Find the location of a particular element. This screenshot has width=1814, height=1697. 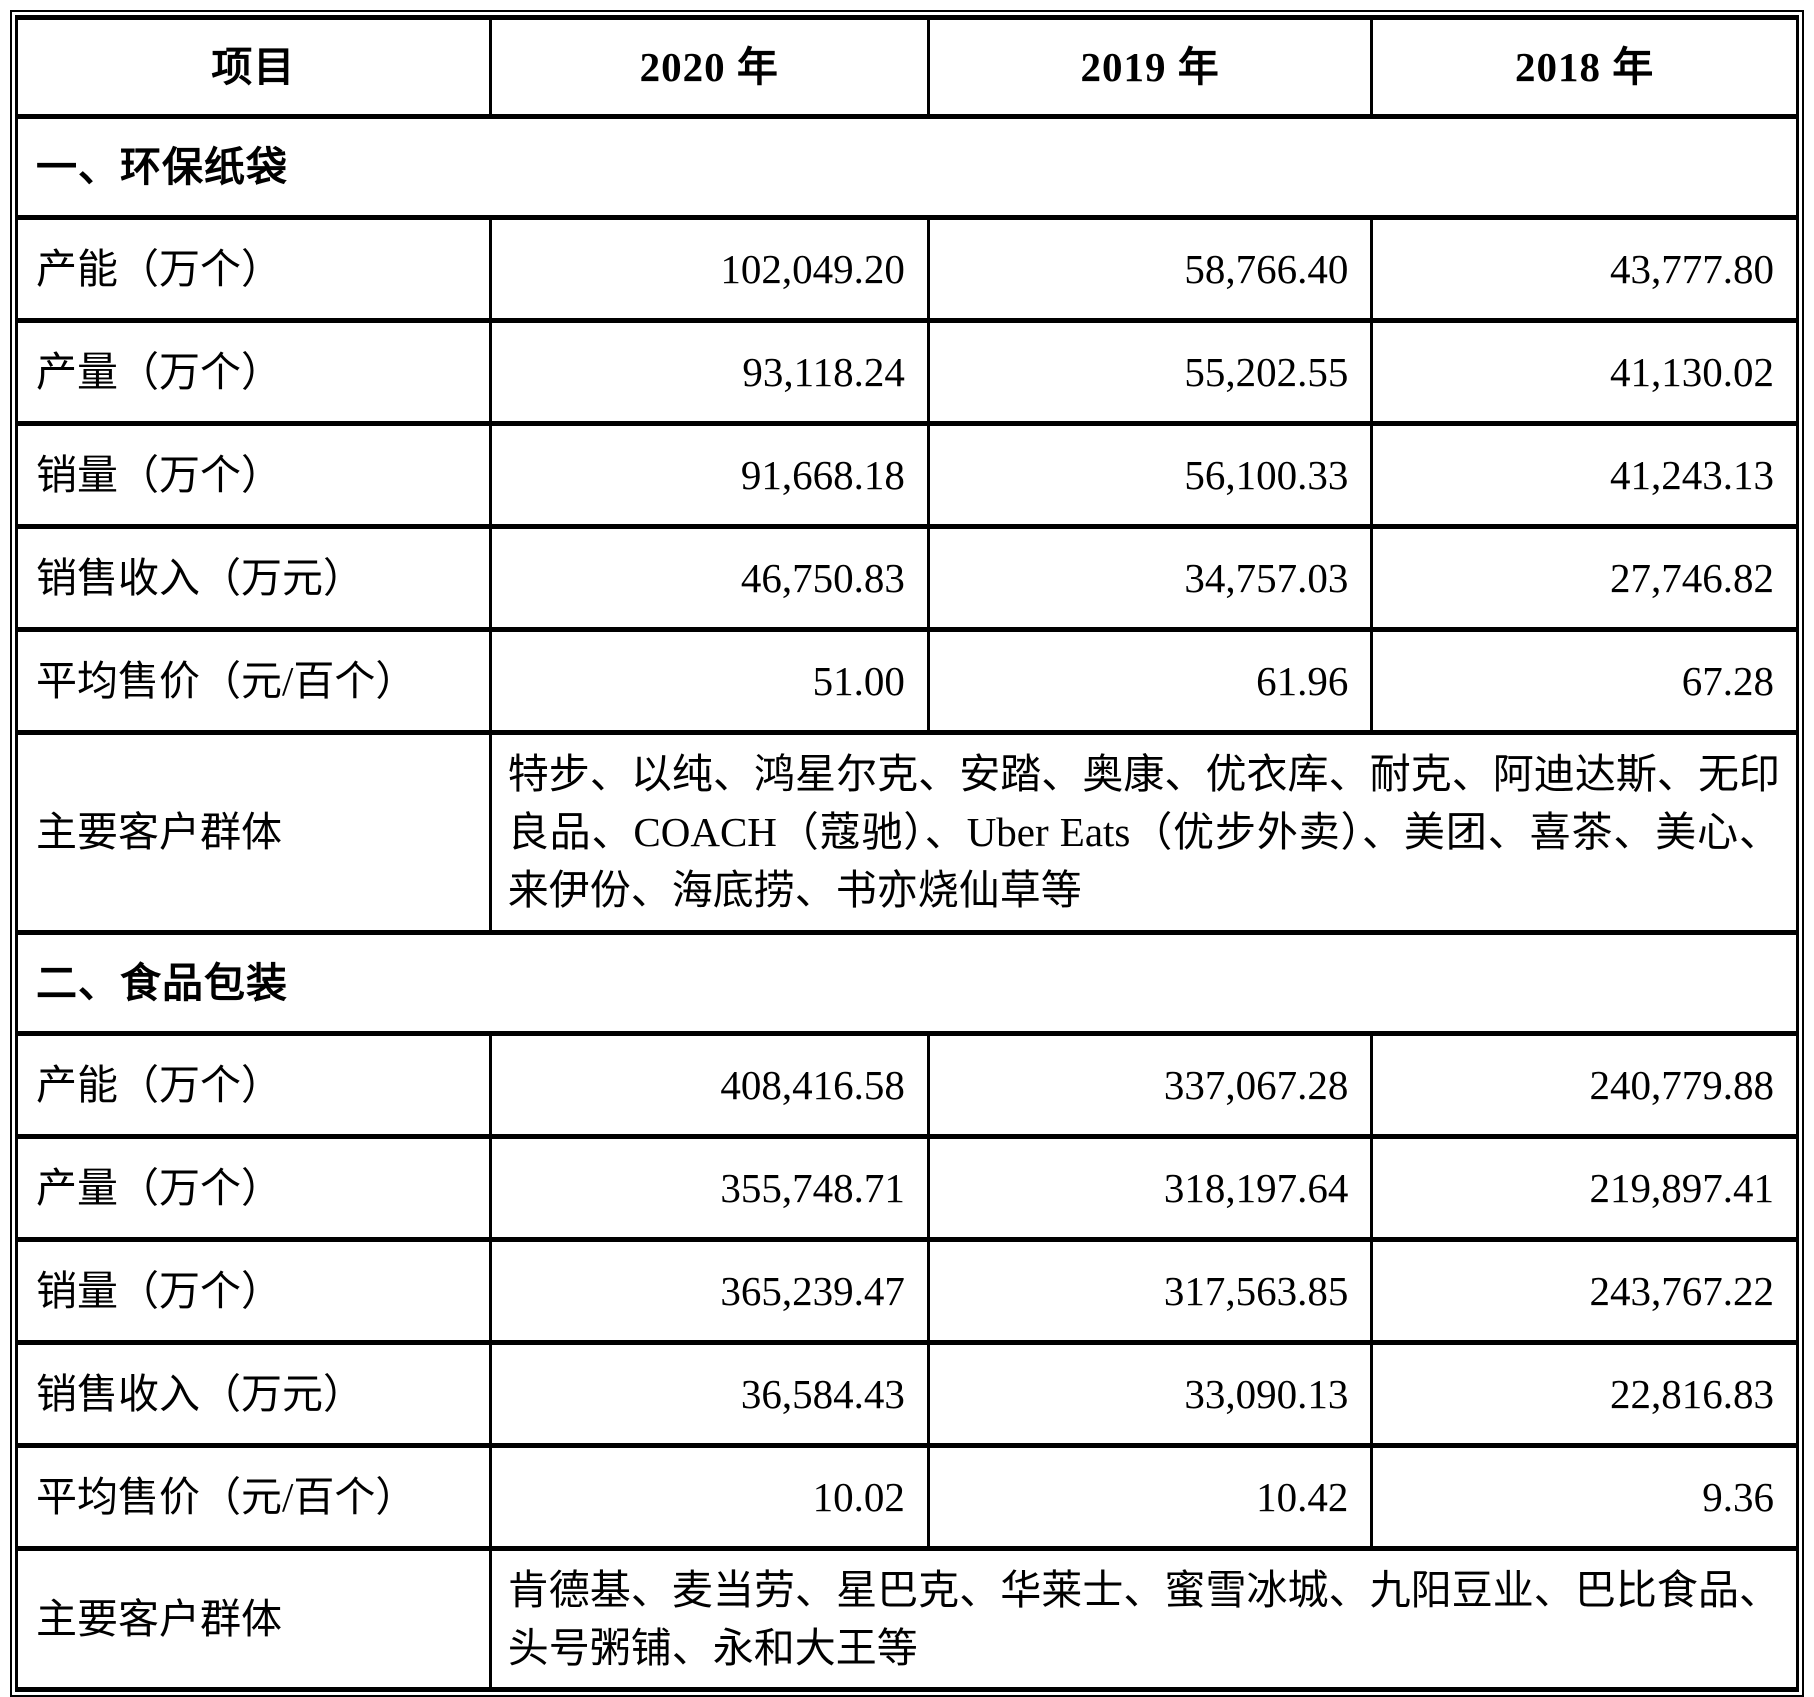

column-header-2018: 2018 年 is located at coordinates (1584, 67).